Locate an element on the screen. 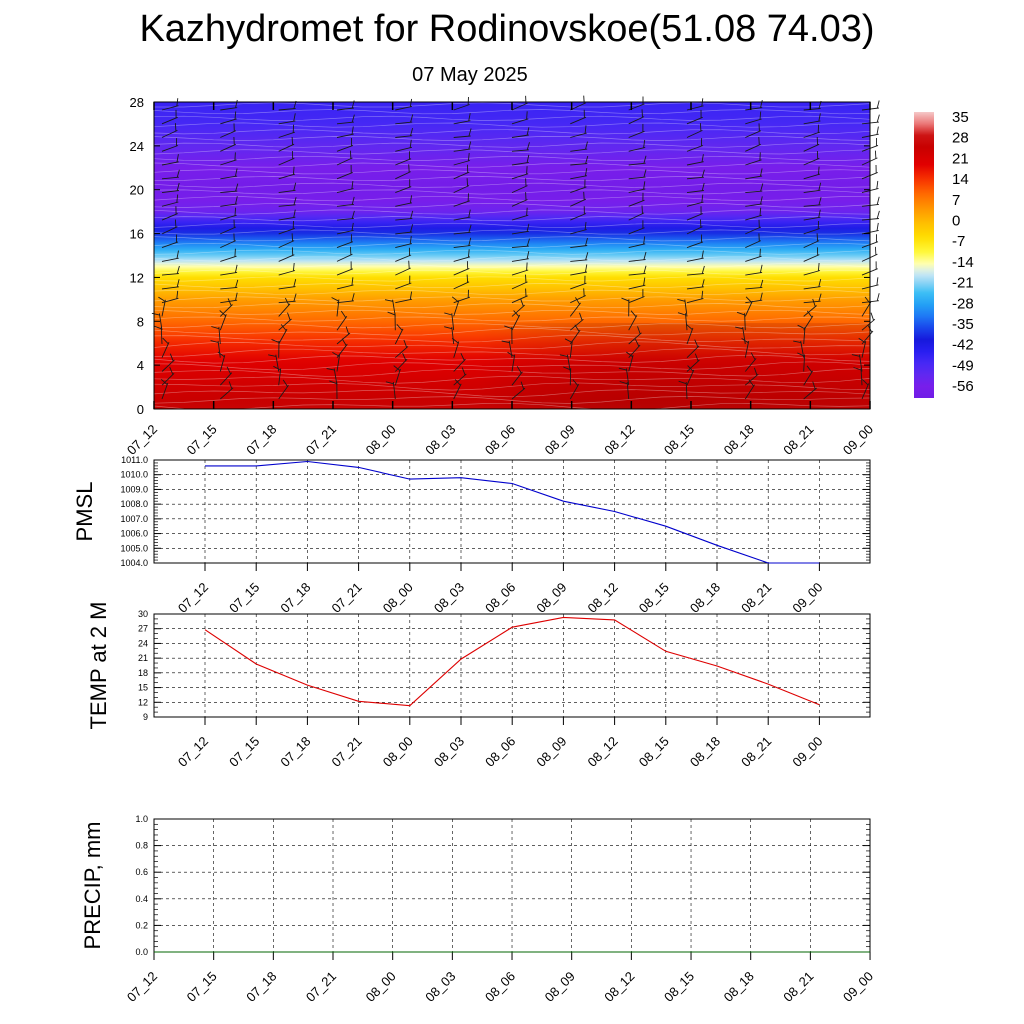 The image size is (1024, 1024). temp-ytick-label: 15 is located at coordinates (143, 688).